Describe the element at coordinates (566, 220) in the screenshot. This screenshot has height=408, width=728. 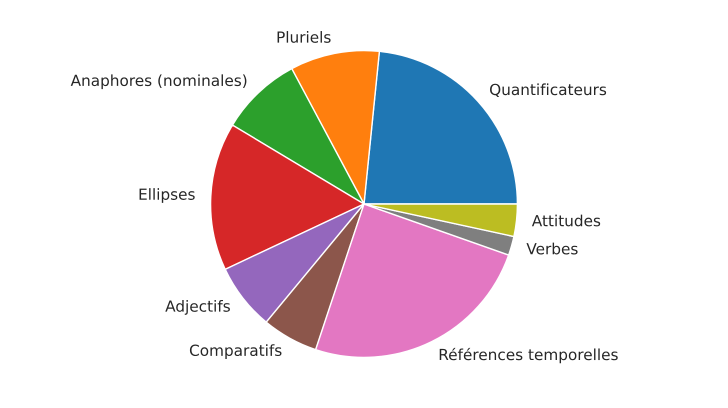
I see `slice-label: Attitudes` at that location.